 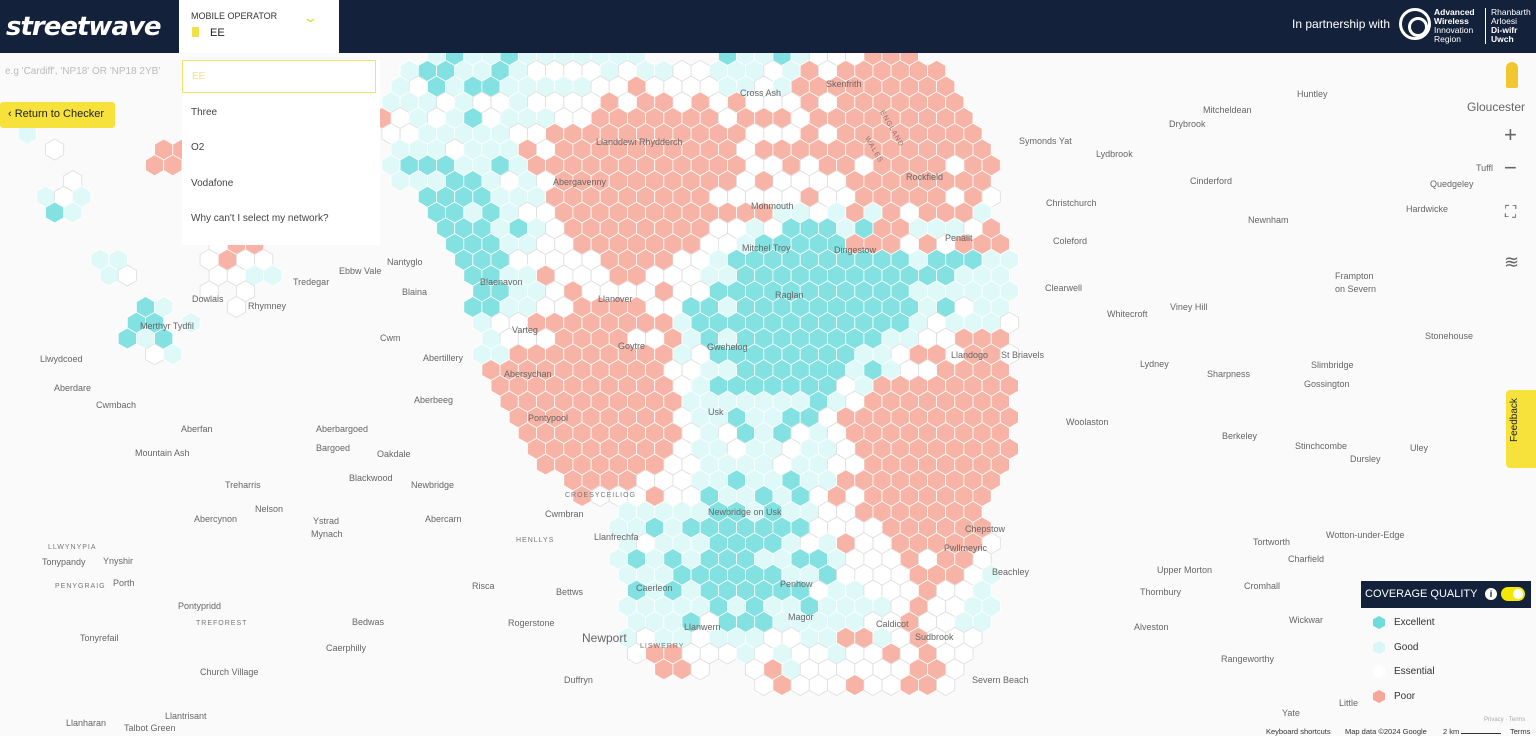 I want to click on place-label: Llanfrechfa, so click(x=616, y=537).